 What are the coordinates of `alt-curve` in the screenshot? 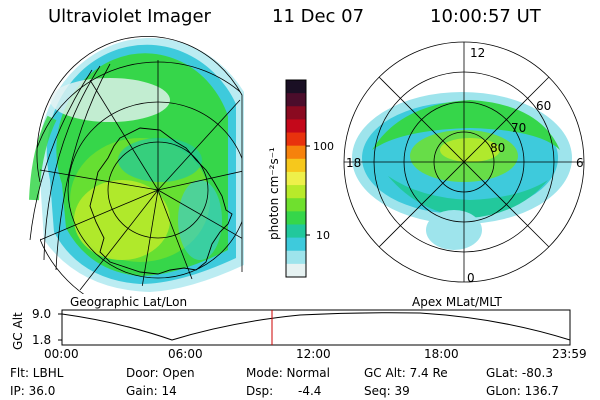 It's located at (316, 326).